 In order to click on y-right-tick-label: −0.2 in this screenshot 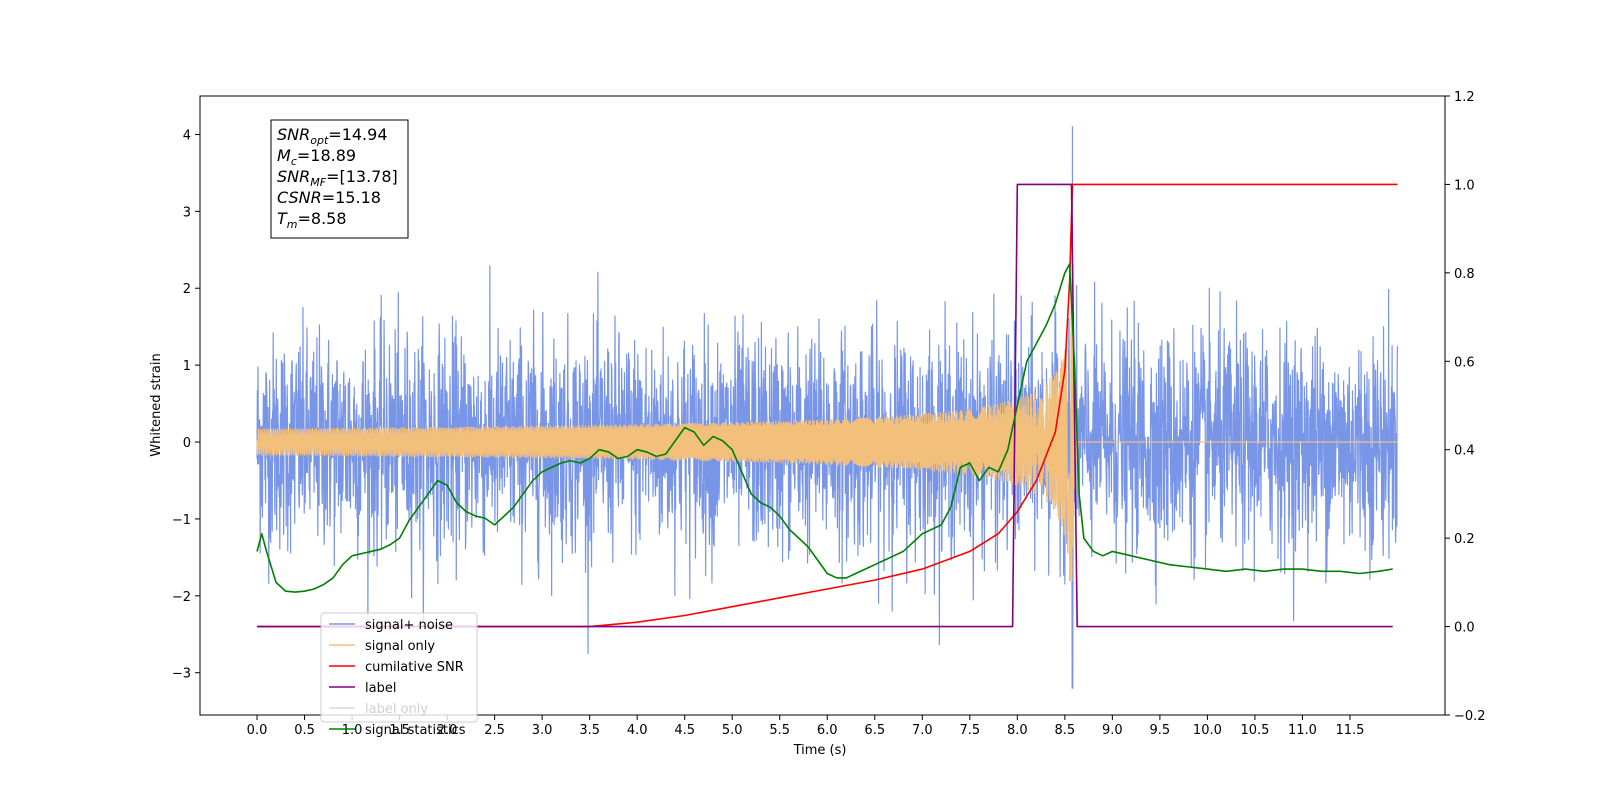, I will do `click(1470, 716)`.